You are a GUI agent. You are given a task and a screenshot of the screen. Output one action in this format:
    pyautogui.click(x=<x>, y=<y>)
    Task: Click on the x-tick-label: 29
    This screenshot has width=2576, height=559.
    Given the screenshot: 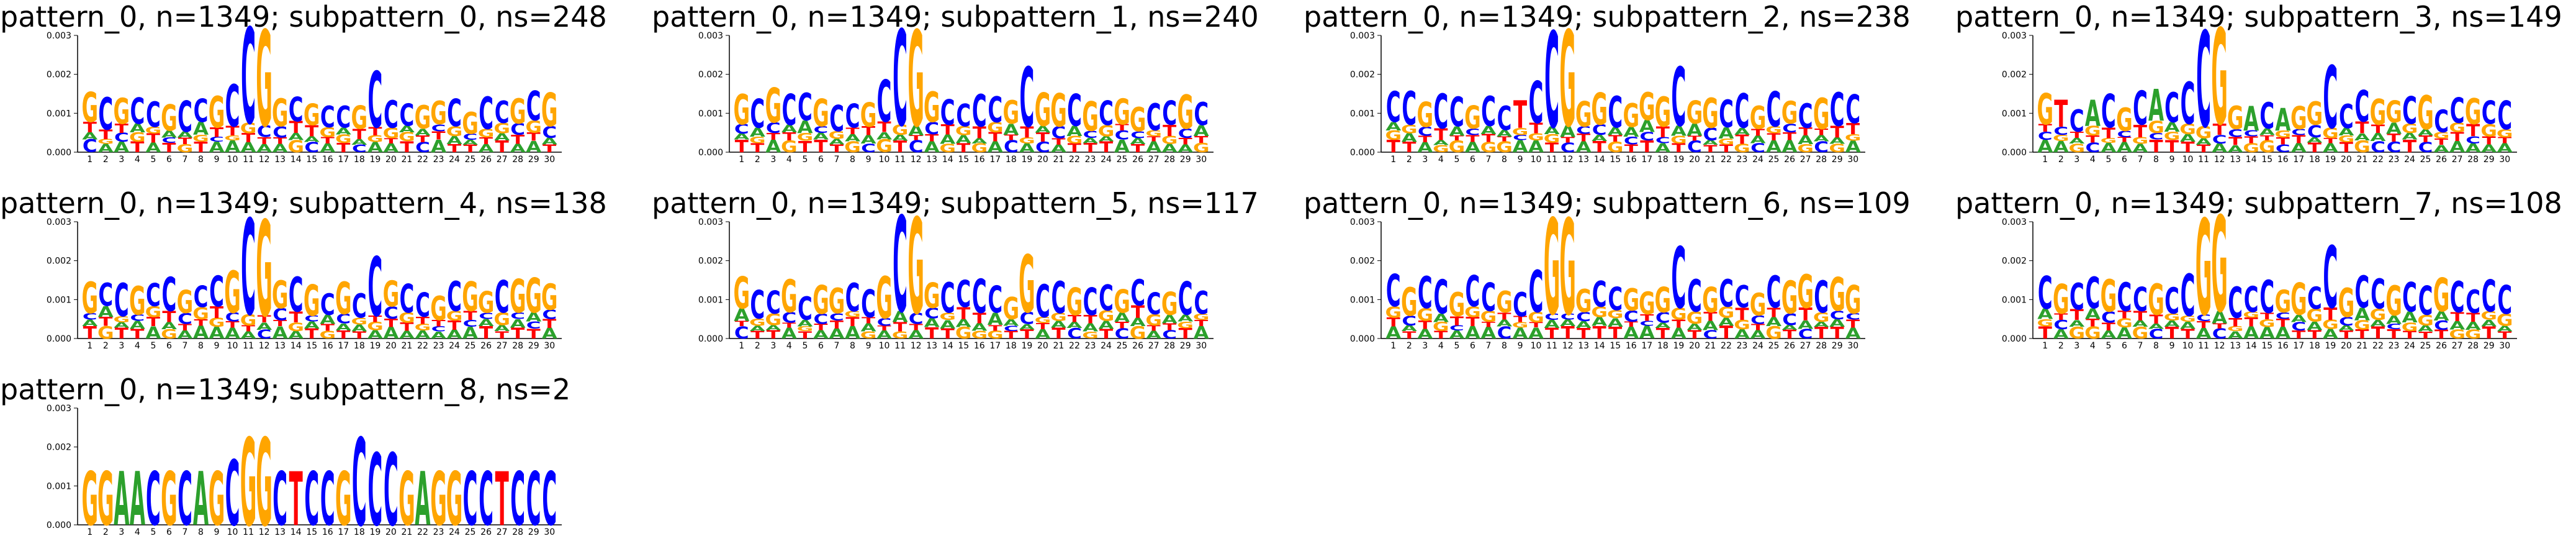 What is the action you would take?
    pyautogui.click(x=2489, y=346)
    